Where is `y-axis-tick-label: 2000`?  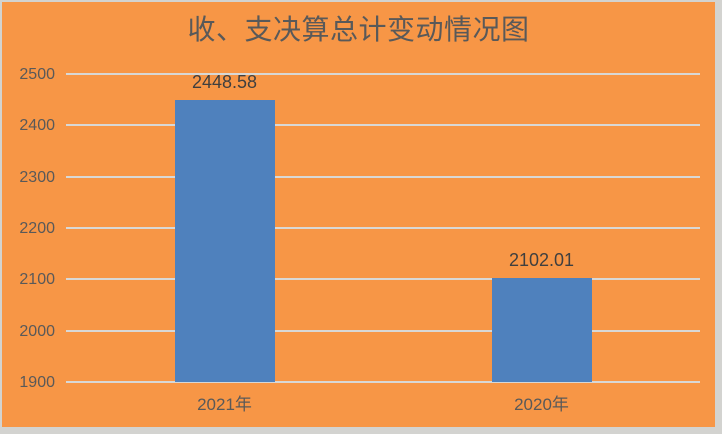
y-axis-tick-label: 2000 is located at coordinates (37, 331).